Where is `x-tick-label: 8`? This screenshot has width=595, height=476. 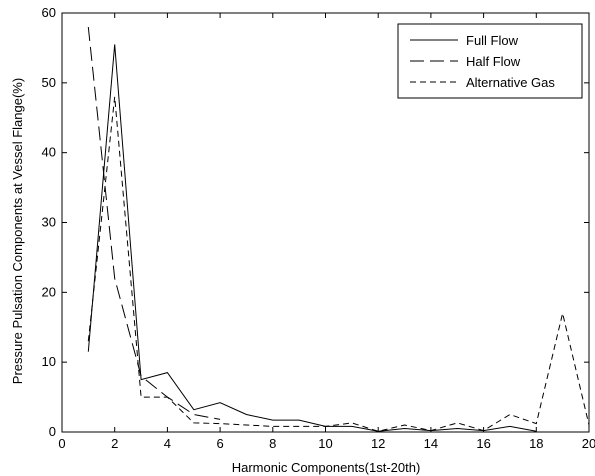 x-tick-label: 8 is located at coordinates (272, 443).